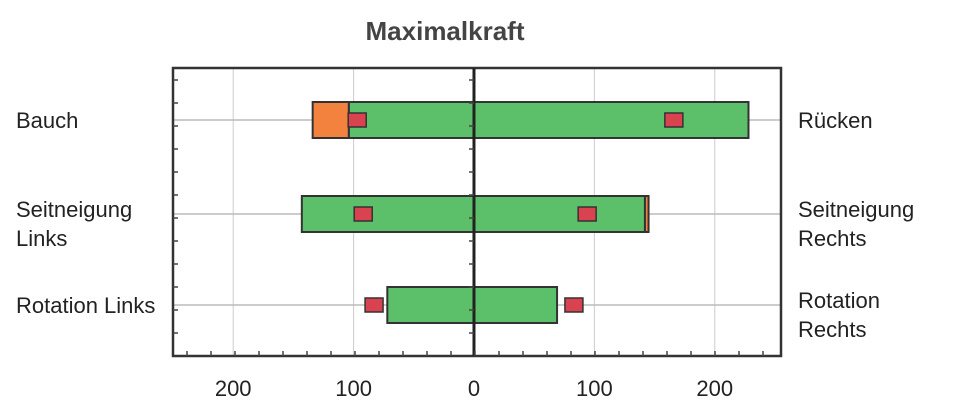  What do you see at coordinates (445, 31) in the screenshot?
I see `chart-title: Maximalkraft` at bounding box center [445, 31].